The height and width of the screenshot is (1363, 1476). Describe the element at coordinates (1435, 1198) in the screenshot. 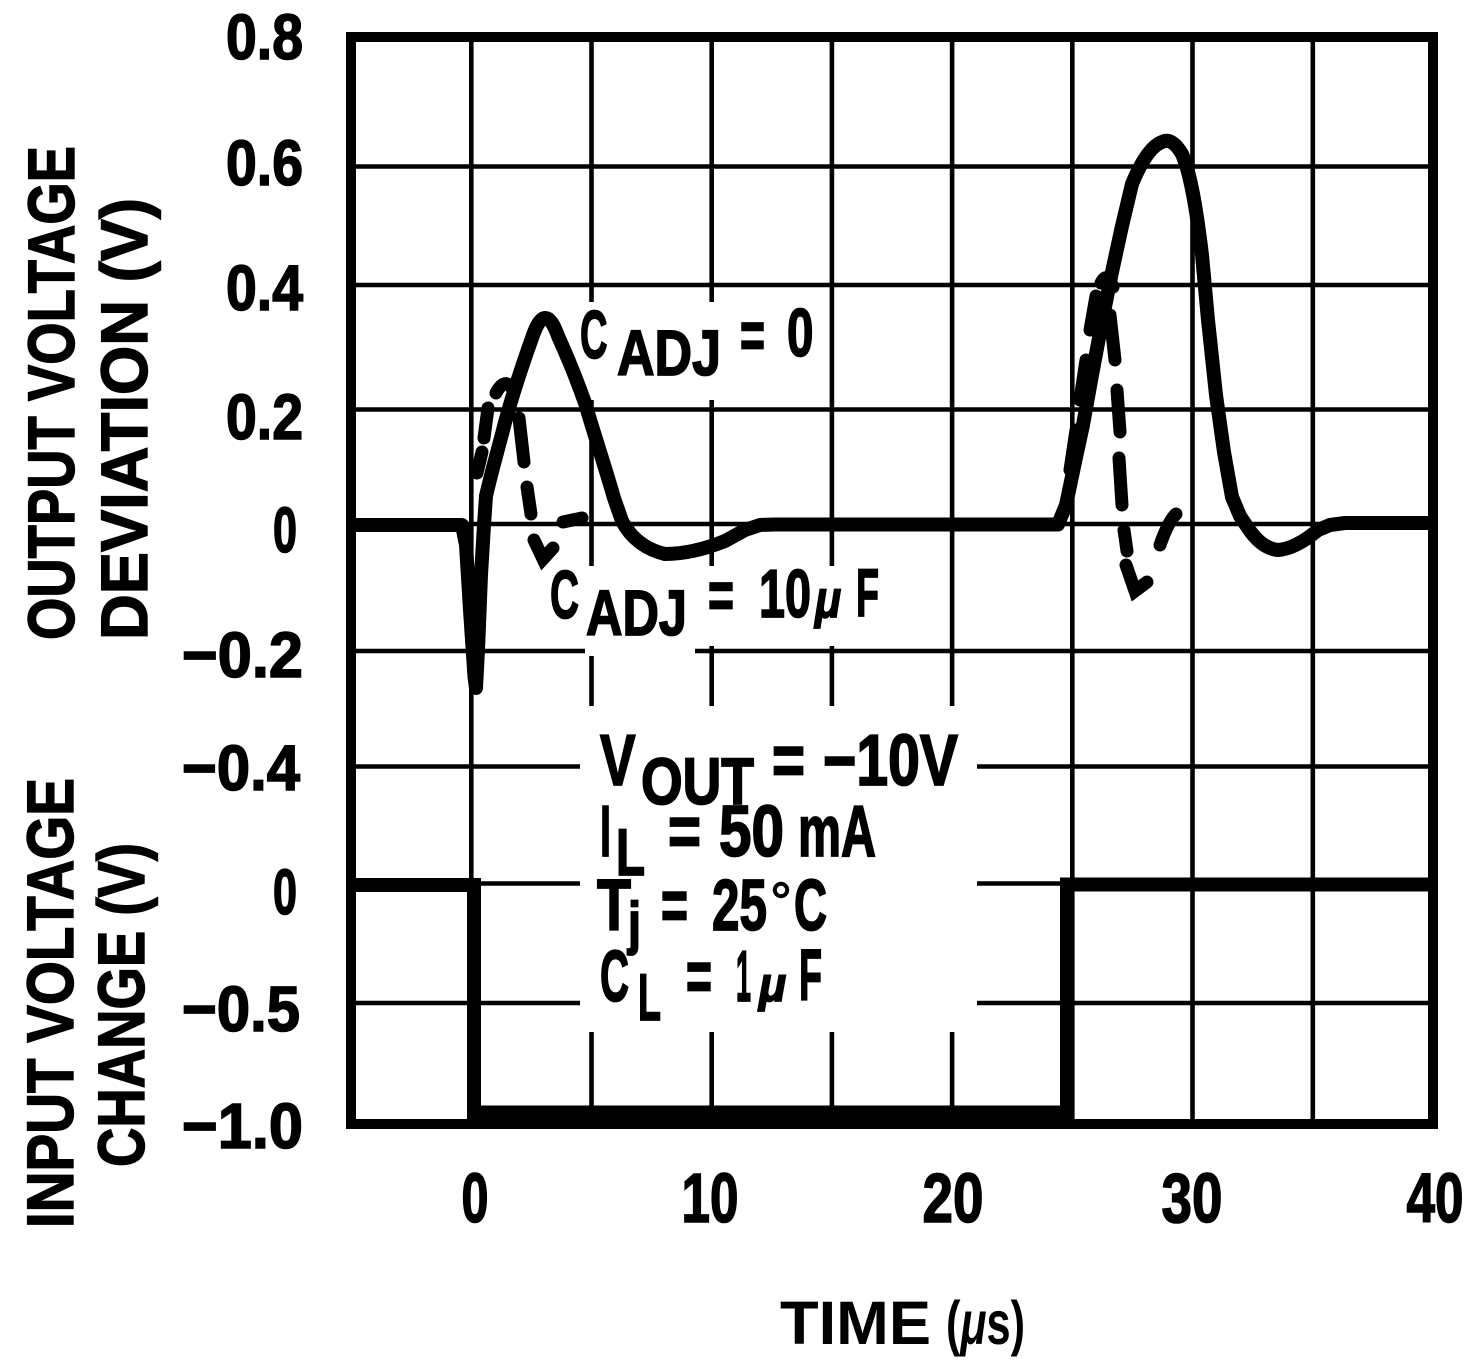

I see `svg-text: 40` at that location.